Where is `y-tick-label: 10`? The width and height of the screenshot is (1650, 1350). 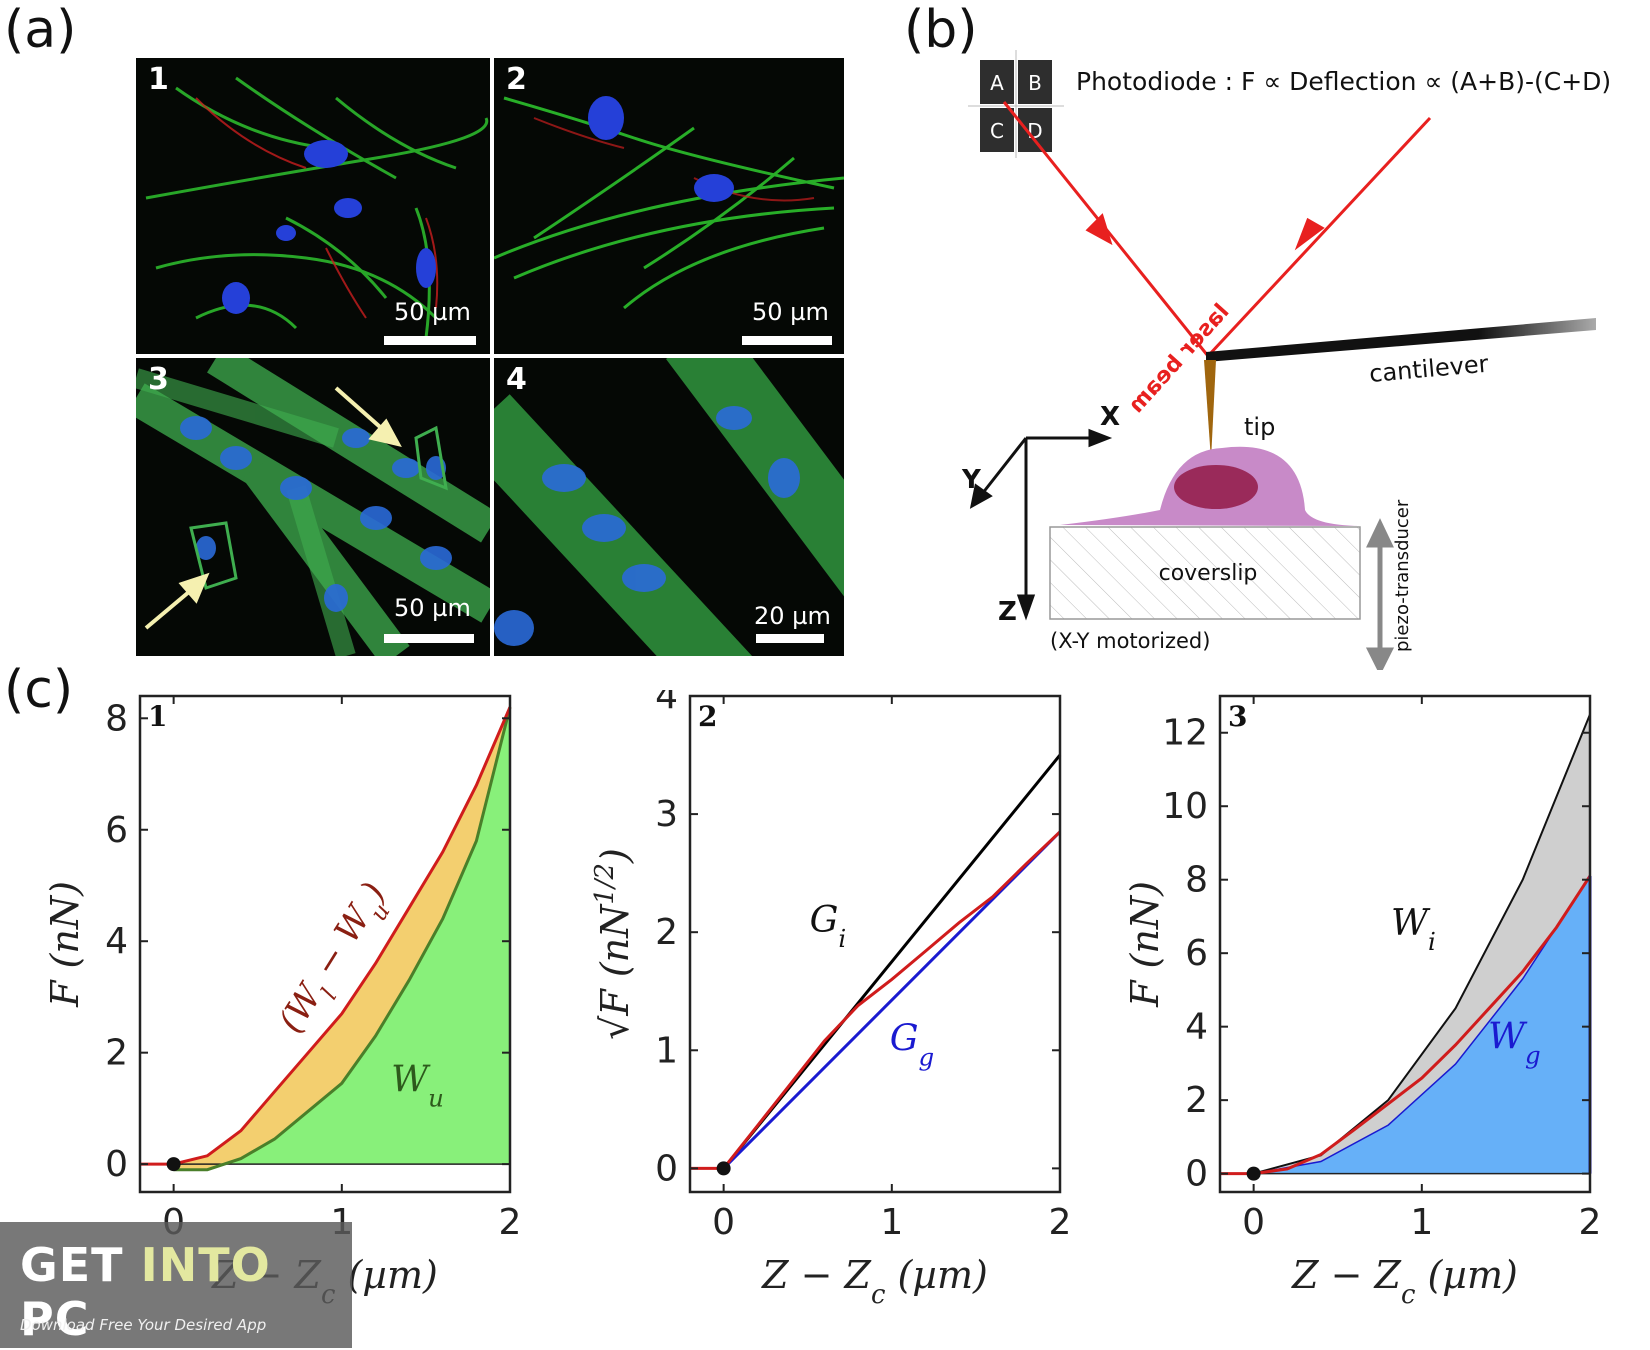
y-tick-label: 10 is located at coordinates (1185, 806).